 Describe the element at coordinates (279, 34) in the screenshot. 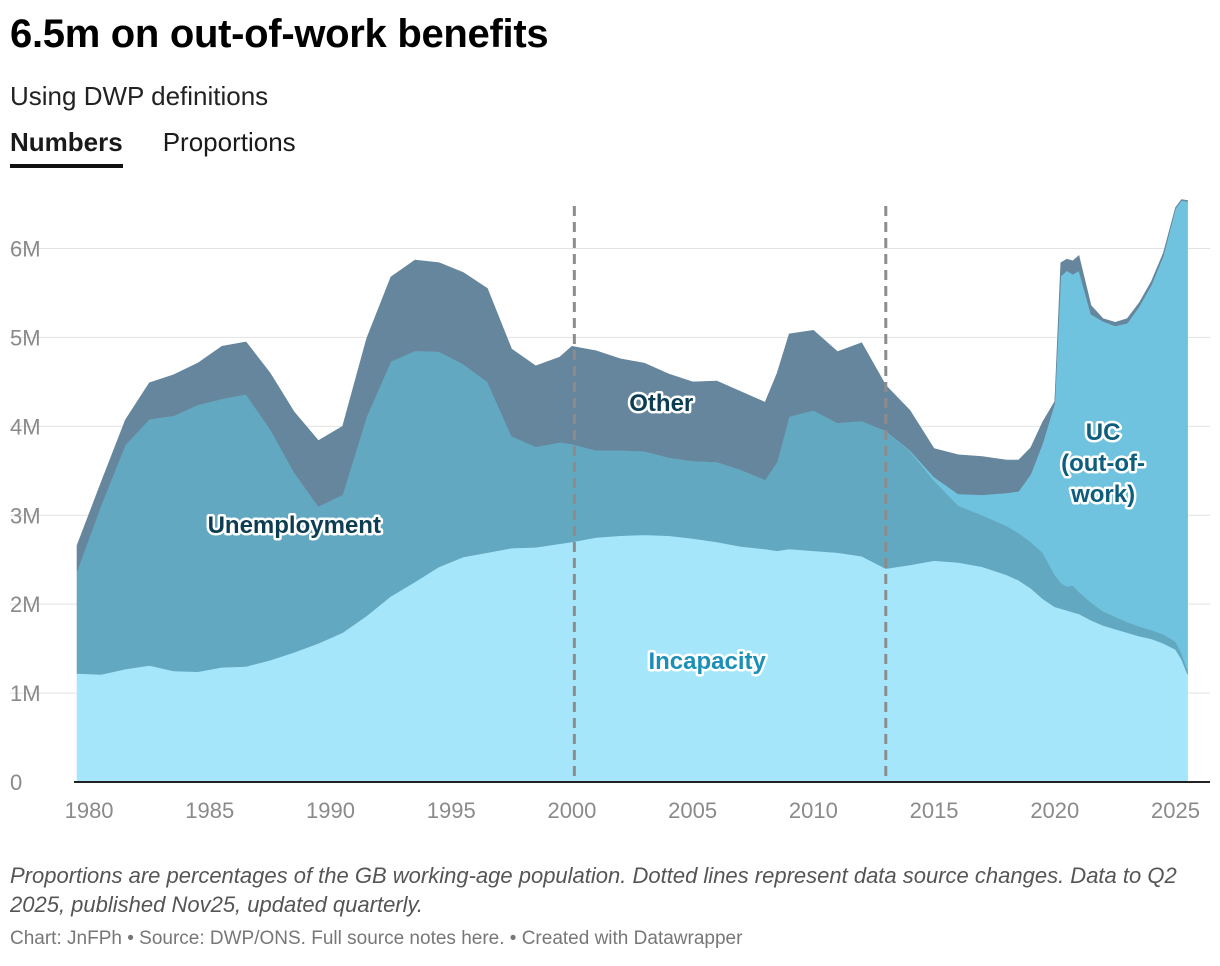

I see `chart-title: 6.5m on out-of-work benefits` at that location.